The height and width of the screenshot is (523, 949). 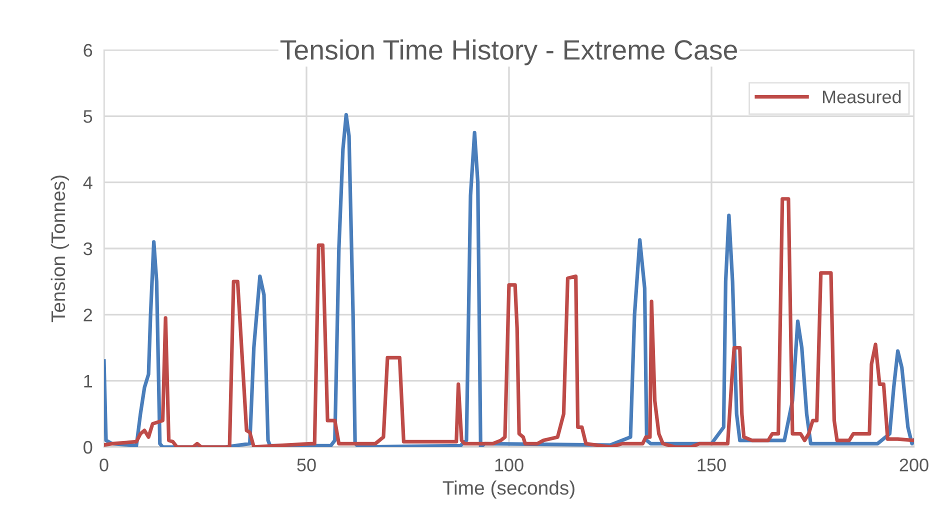 What do you see at coordinates (59, 249) in the screenshot?
I see `y-axis-title: Tension (Tonnes)` at bounding box center [59, 249].